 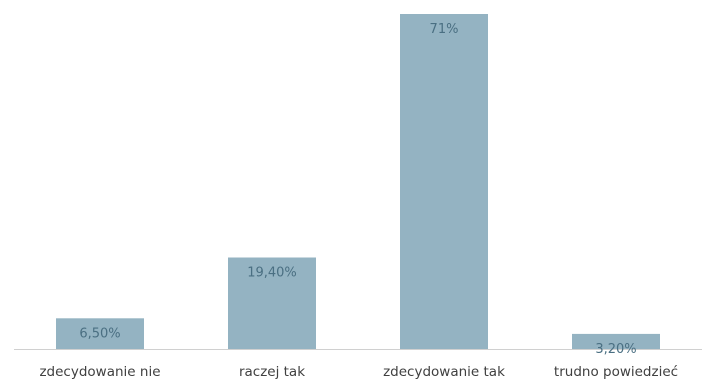 What do you see at coordinates (616, 372) in the screenshot?
I see `category-label-4: trudno powiedzieć` at bounding box center [616, 372].